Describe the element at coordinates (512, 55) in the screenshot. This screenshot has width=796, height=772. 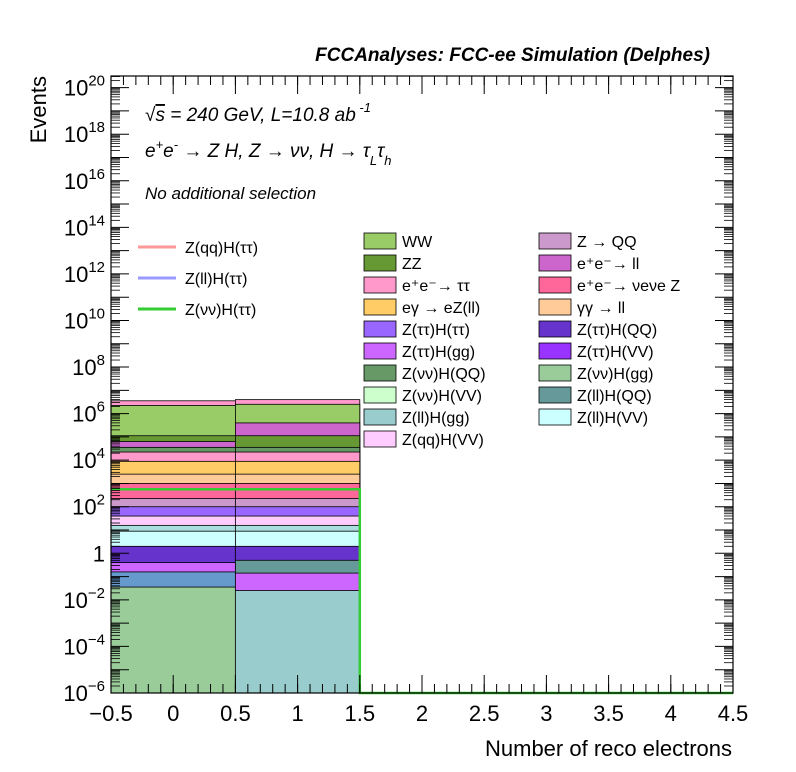
I see `plot-header: FCCAnalyses: FCC-ee Simulation (Delphes)` at that location.